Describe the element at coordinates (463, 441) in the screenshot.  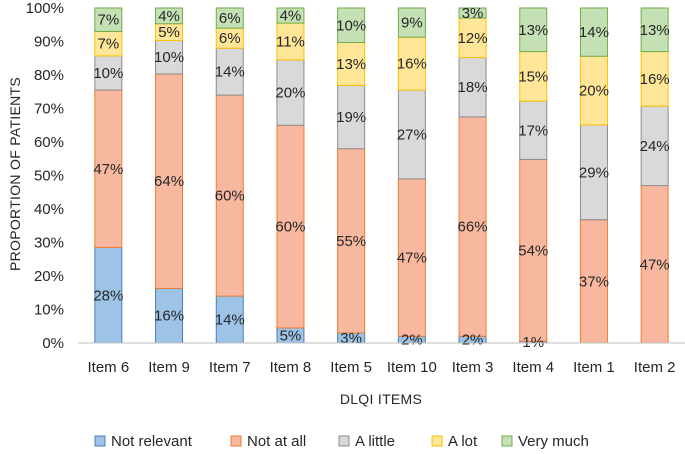
I see `legend-label: A lot` at that location.